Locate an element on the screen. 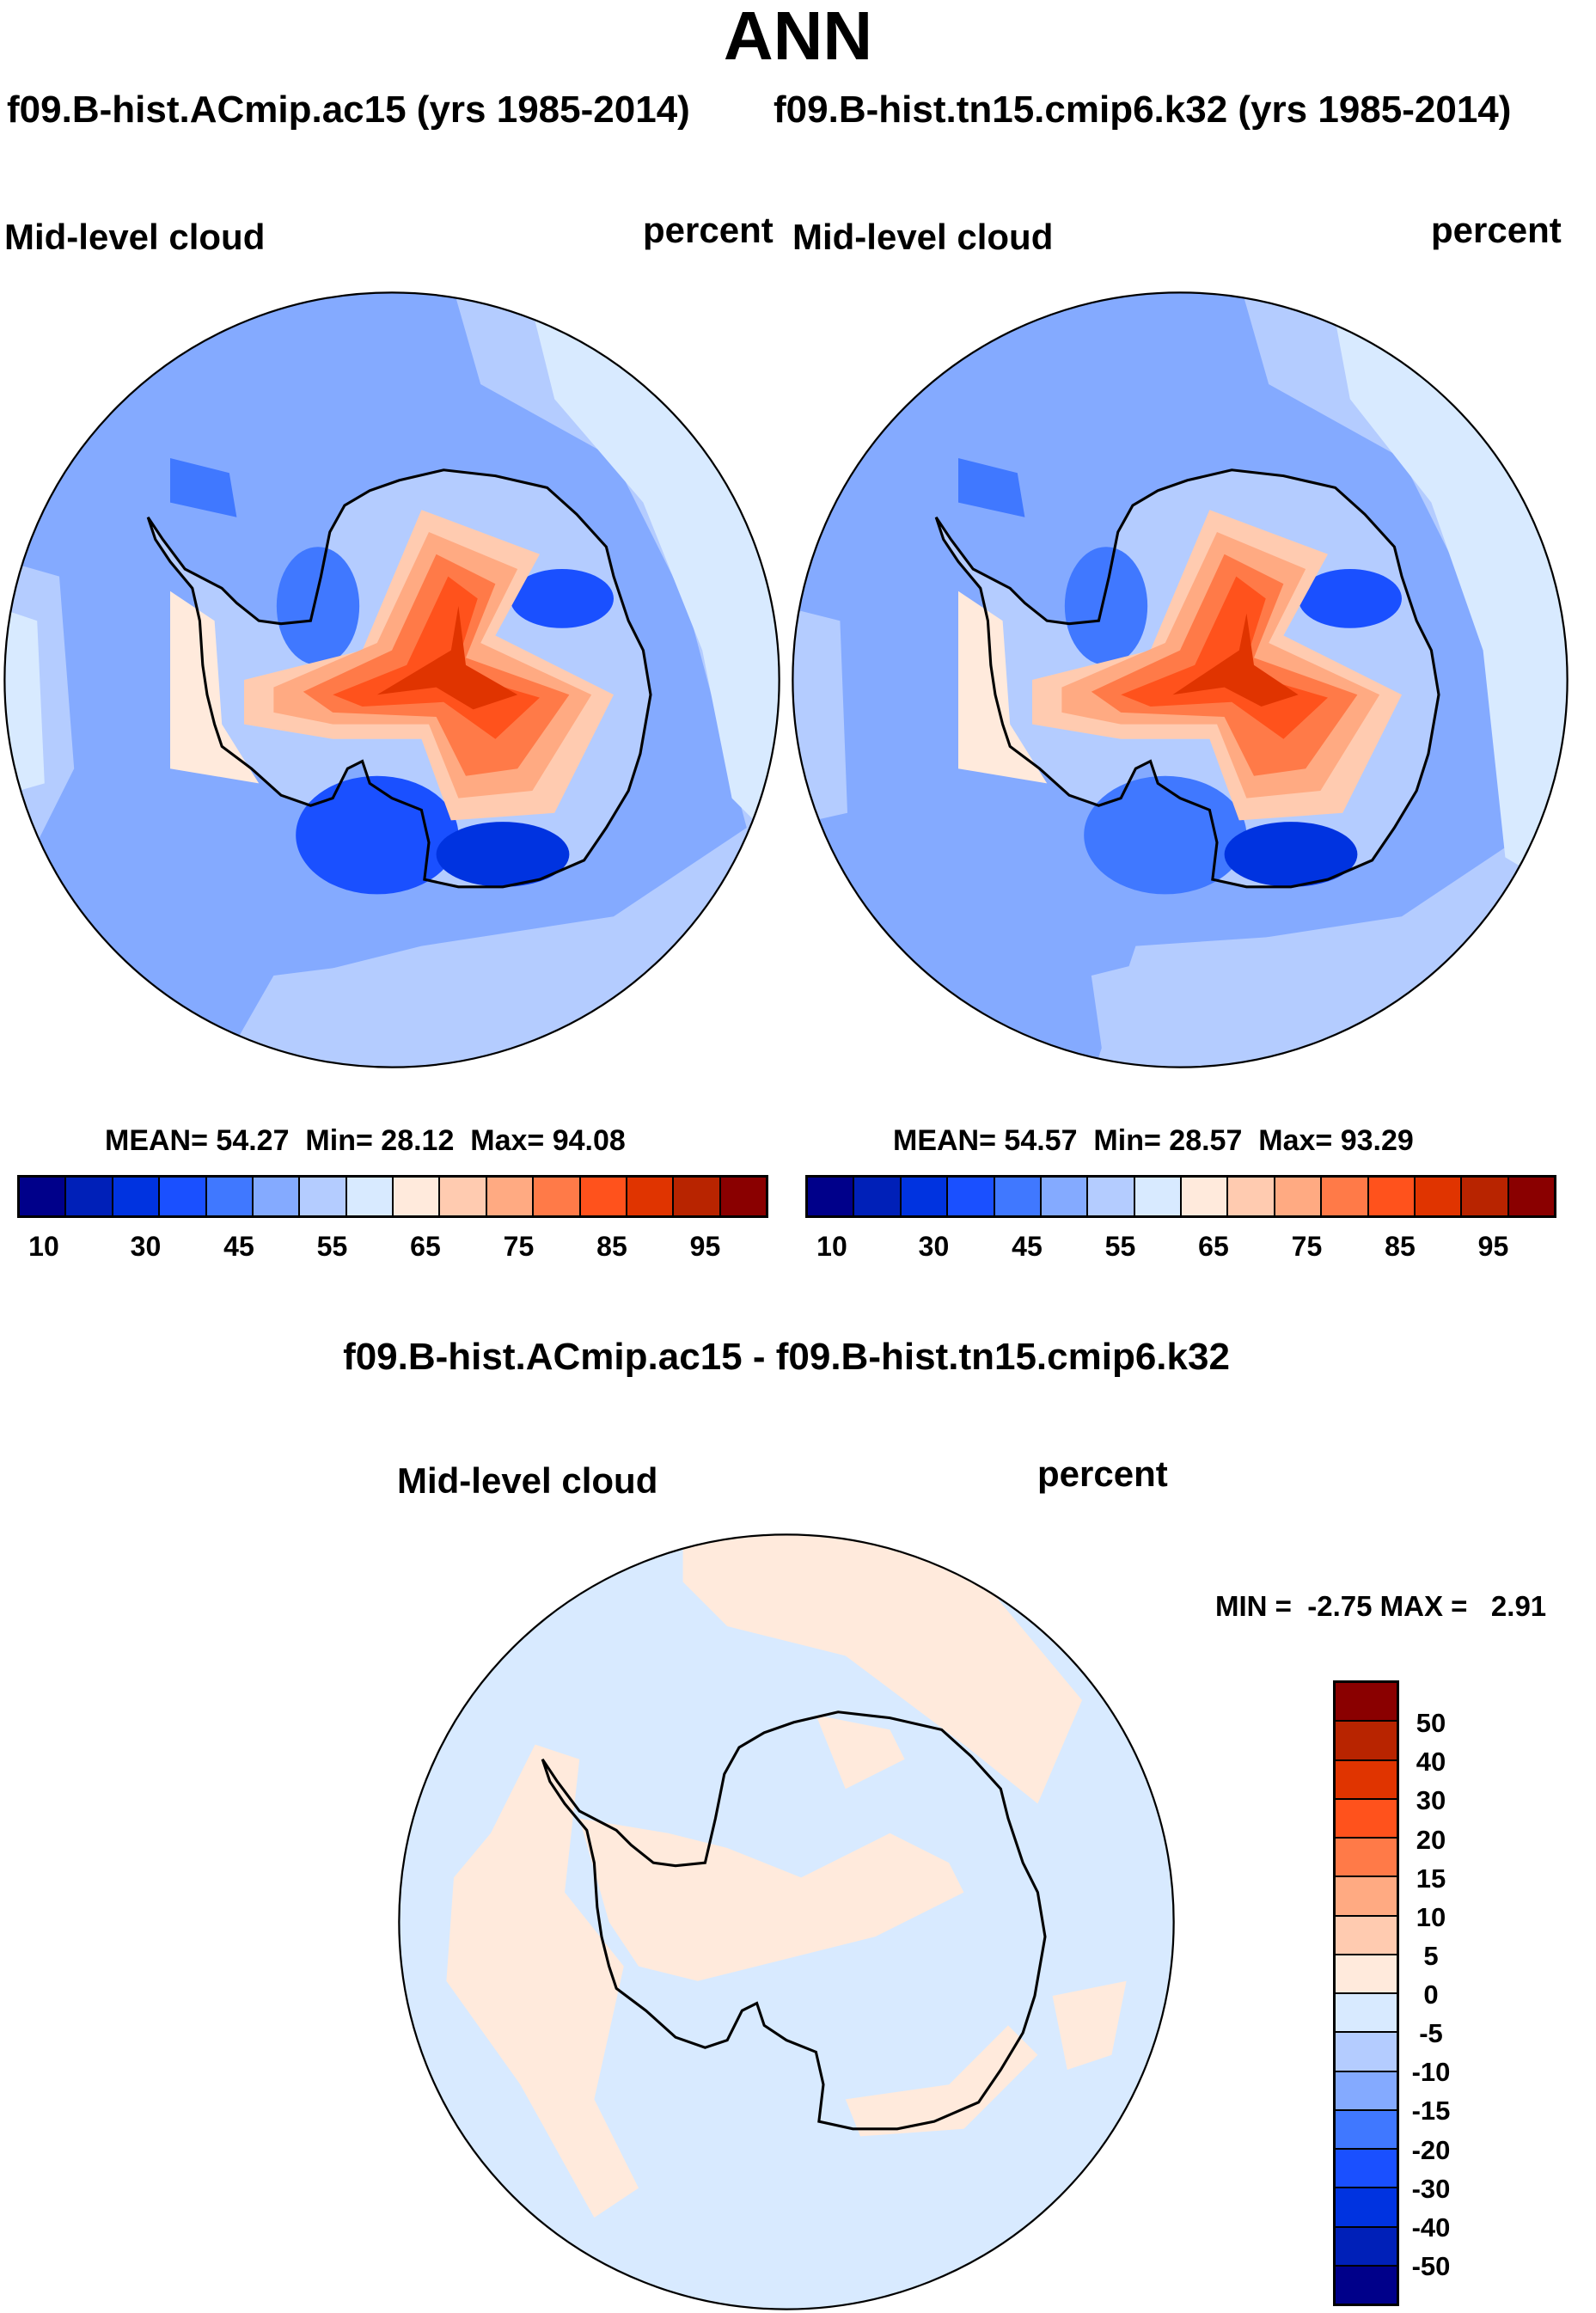  panel2-stats: MEAN= 54.57 Min= 28.57 Max= 93.29 is located at coordinates (1153, 1140).